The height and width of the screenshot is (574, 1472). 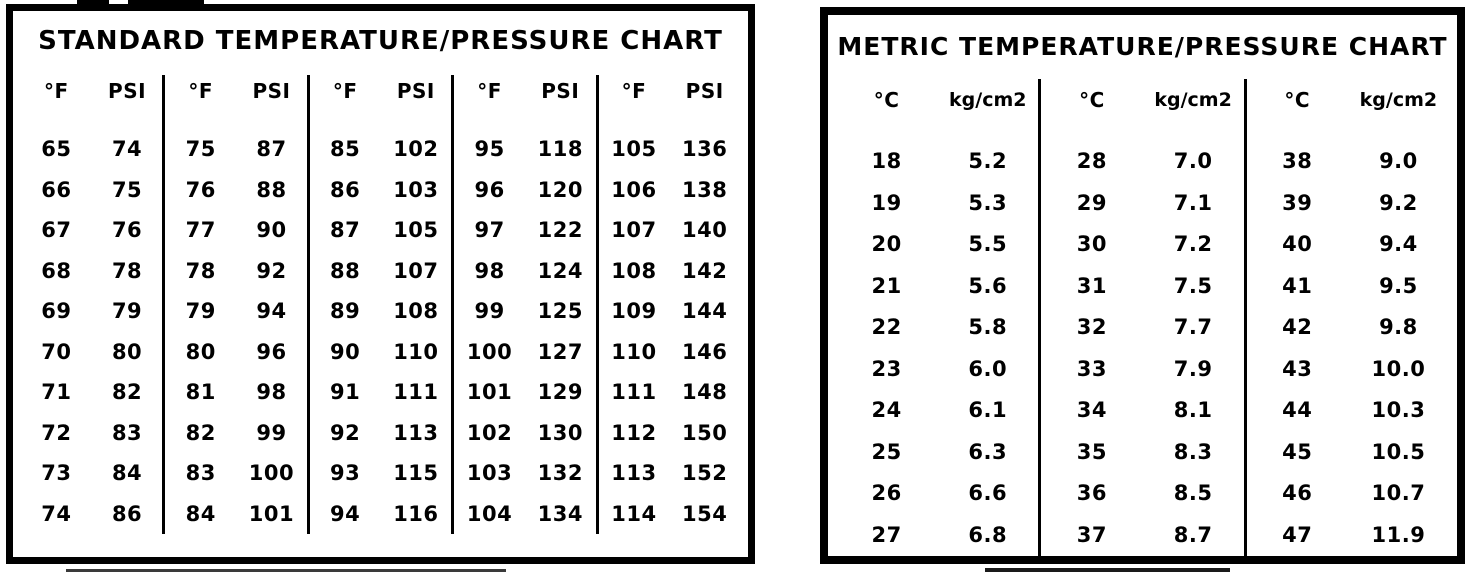 I want to click on table-cell: 136, so click(x=705, y=149).